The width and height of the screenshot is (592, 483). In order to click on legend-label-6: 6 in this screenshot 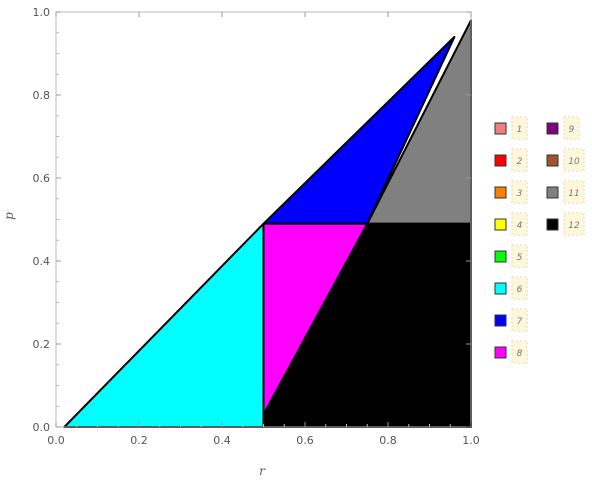, I will do `click(520, 290)`.